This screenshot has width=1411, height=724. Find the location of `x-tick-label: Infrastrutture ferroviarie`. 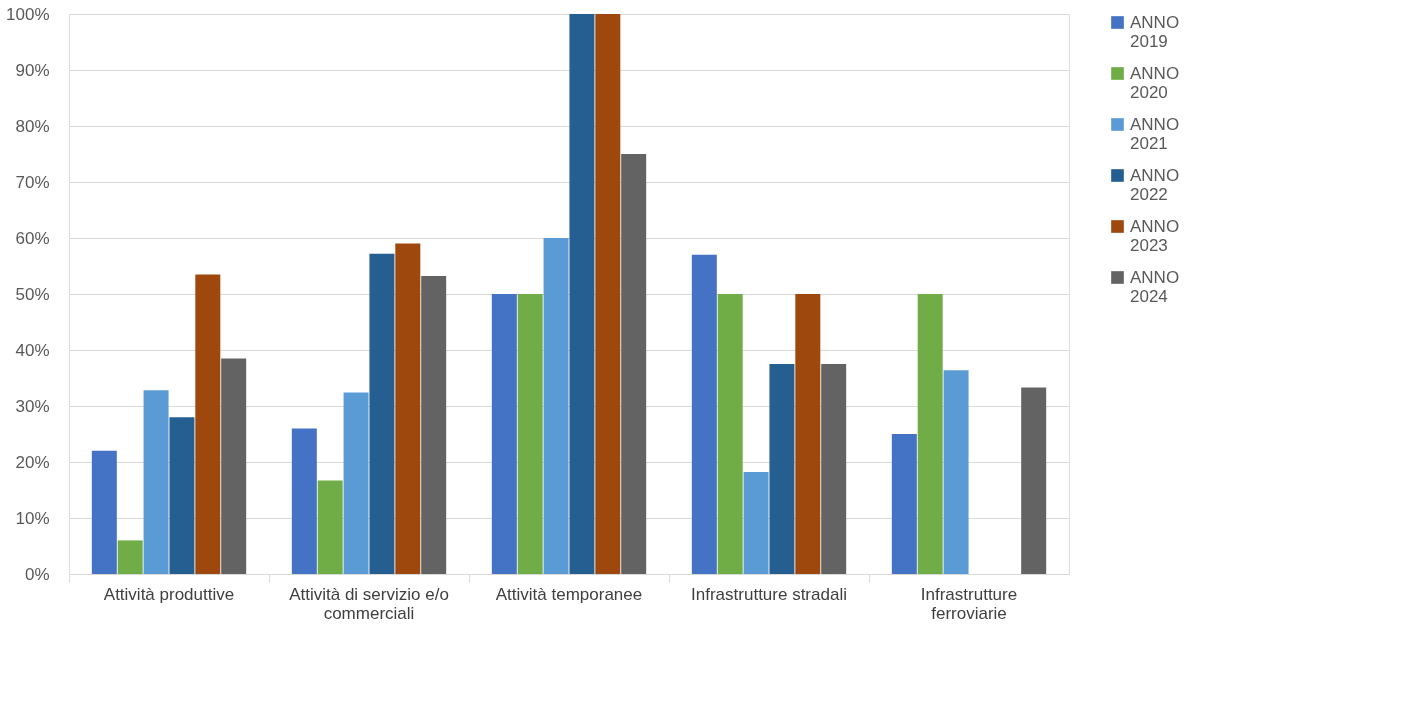

x-tick-label: Infrastrutture ferroviarie is located at coordinates (969, 603).